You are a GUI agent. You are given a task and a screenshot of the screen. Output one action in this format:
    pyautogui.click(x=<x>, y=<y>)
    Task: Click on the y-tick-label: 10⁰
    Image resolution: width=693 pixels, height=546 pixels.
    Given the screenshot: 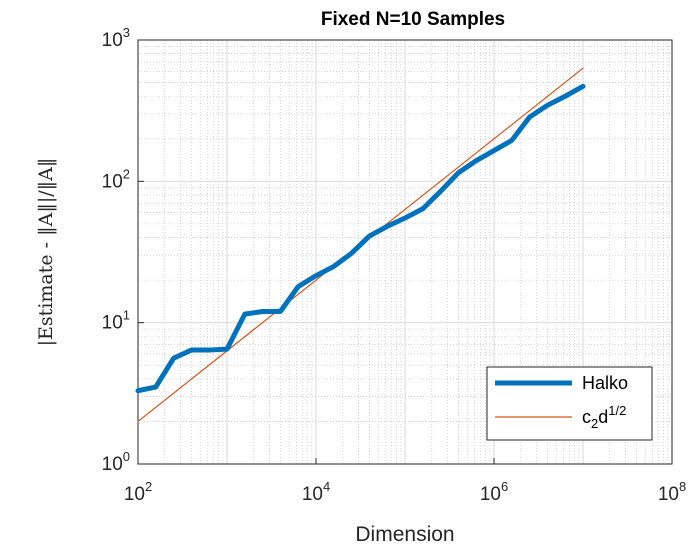 What is the action you would take?
    pyautogui.click(x=116, y=462)
    